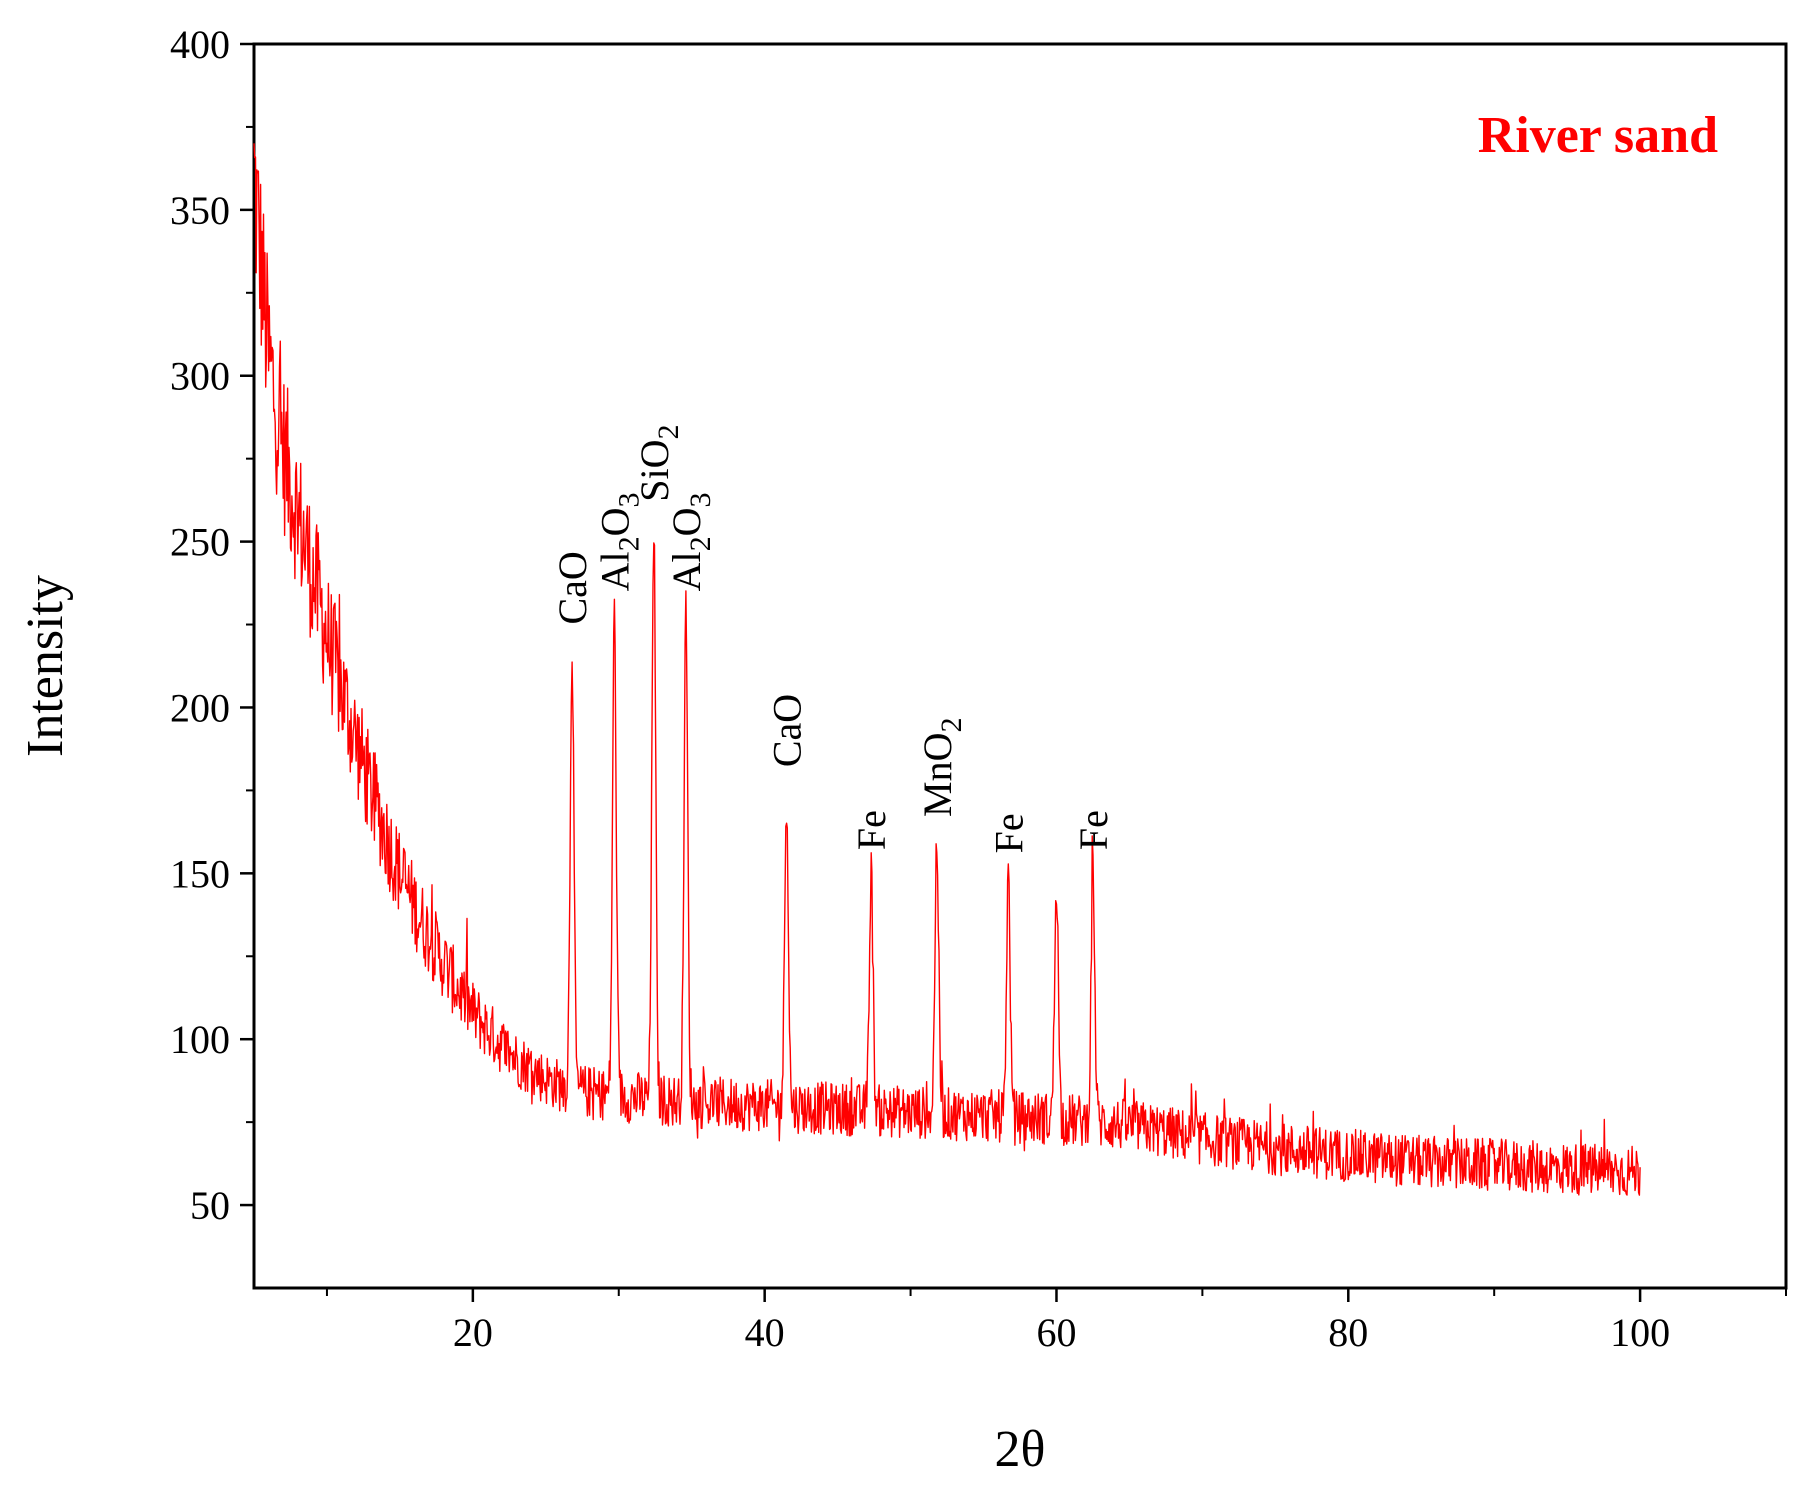 This screenshot has height=1498, width=1814. Describe the element at coordinates (765, 1332) in the screenshot. I see `x-tick-label-40: 40` at that location.